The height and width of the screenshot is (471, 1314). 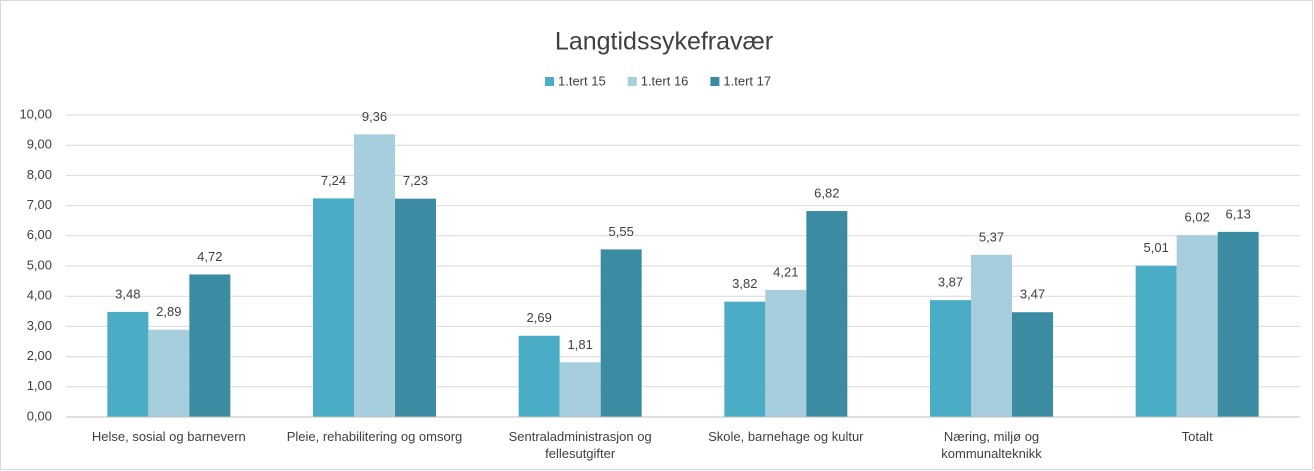 I want to click on value-label: 6,13, so click(x=1238, y=213).